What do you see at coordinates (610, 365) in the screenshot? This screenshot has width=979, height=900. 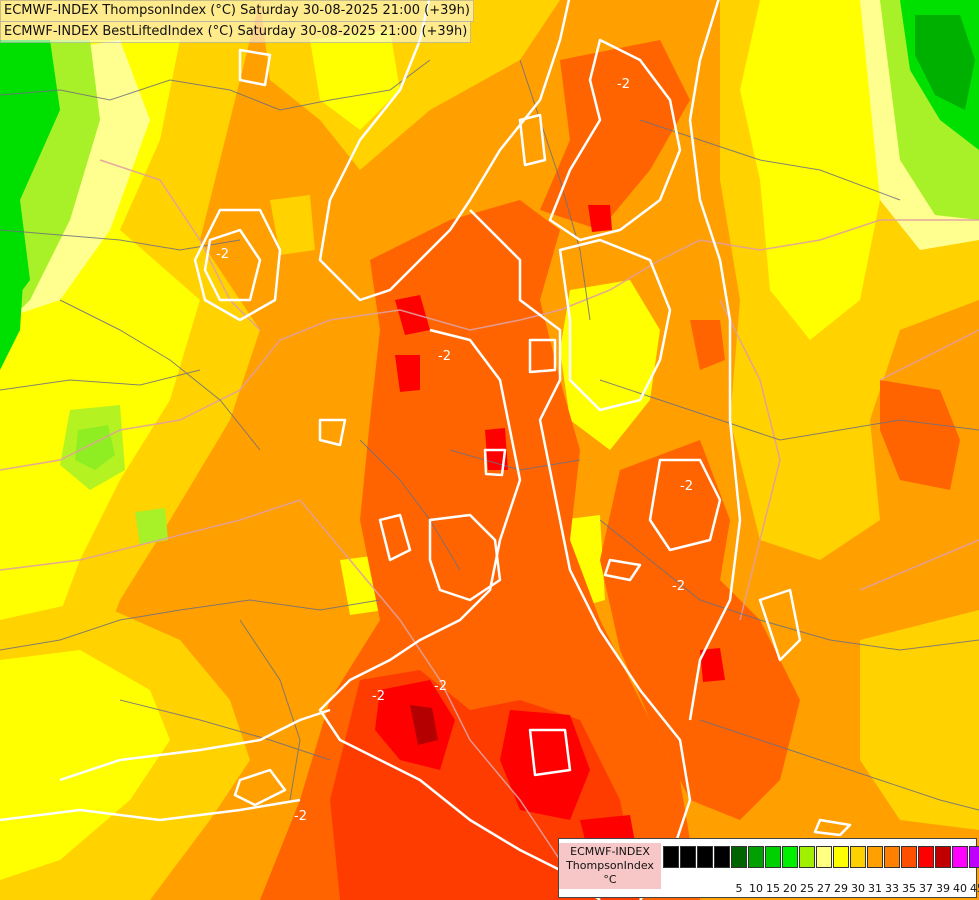 I see `region-center-yellow` at bounding box center [610, 365].